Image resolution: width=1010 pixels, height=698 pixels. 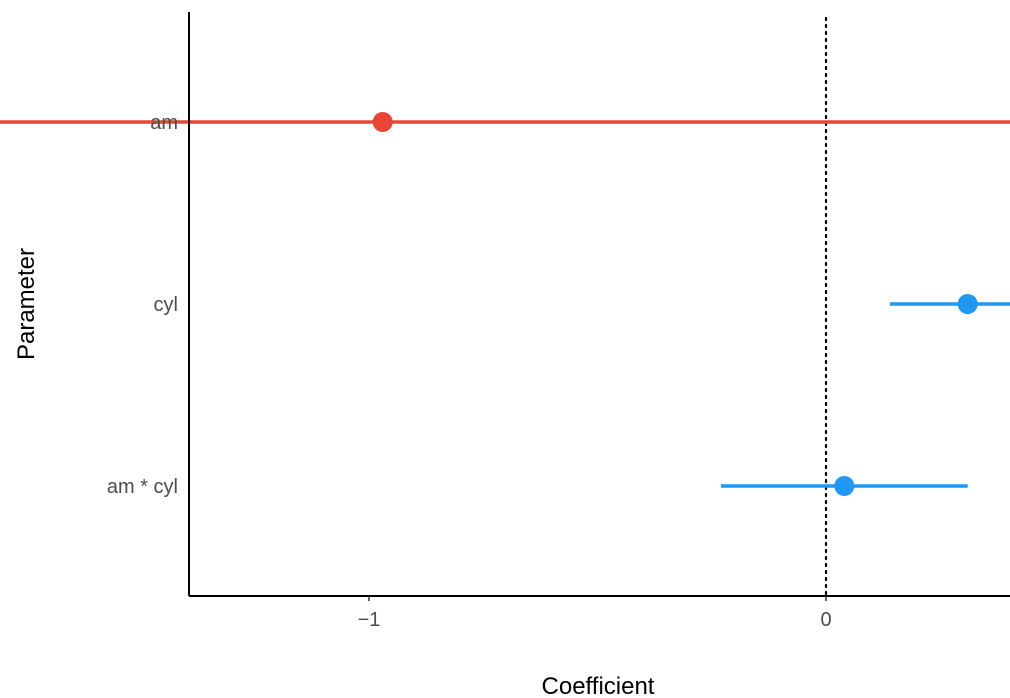 I want to click on estimate-point-cyl, so click(x=967, y=304).